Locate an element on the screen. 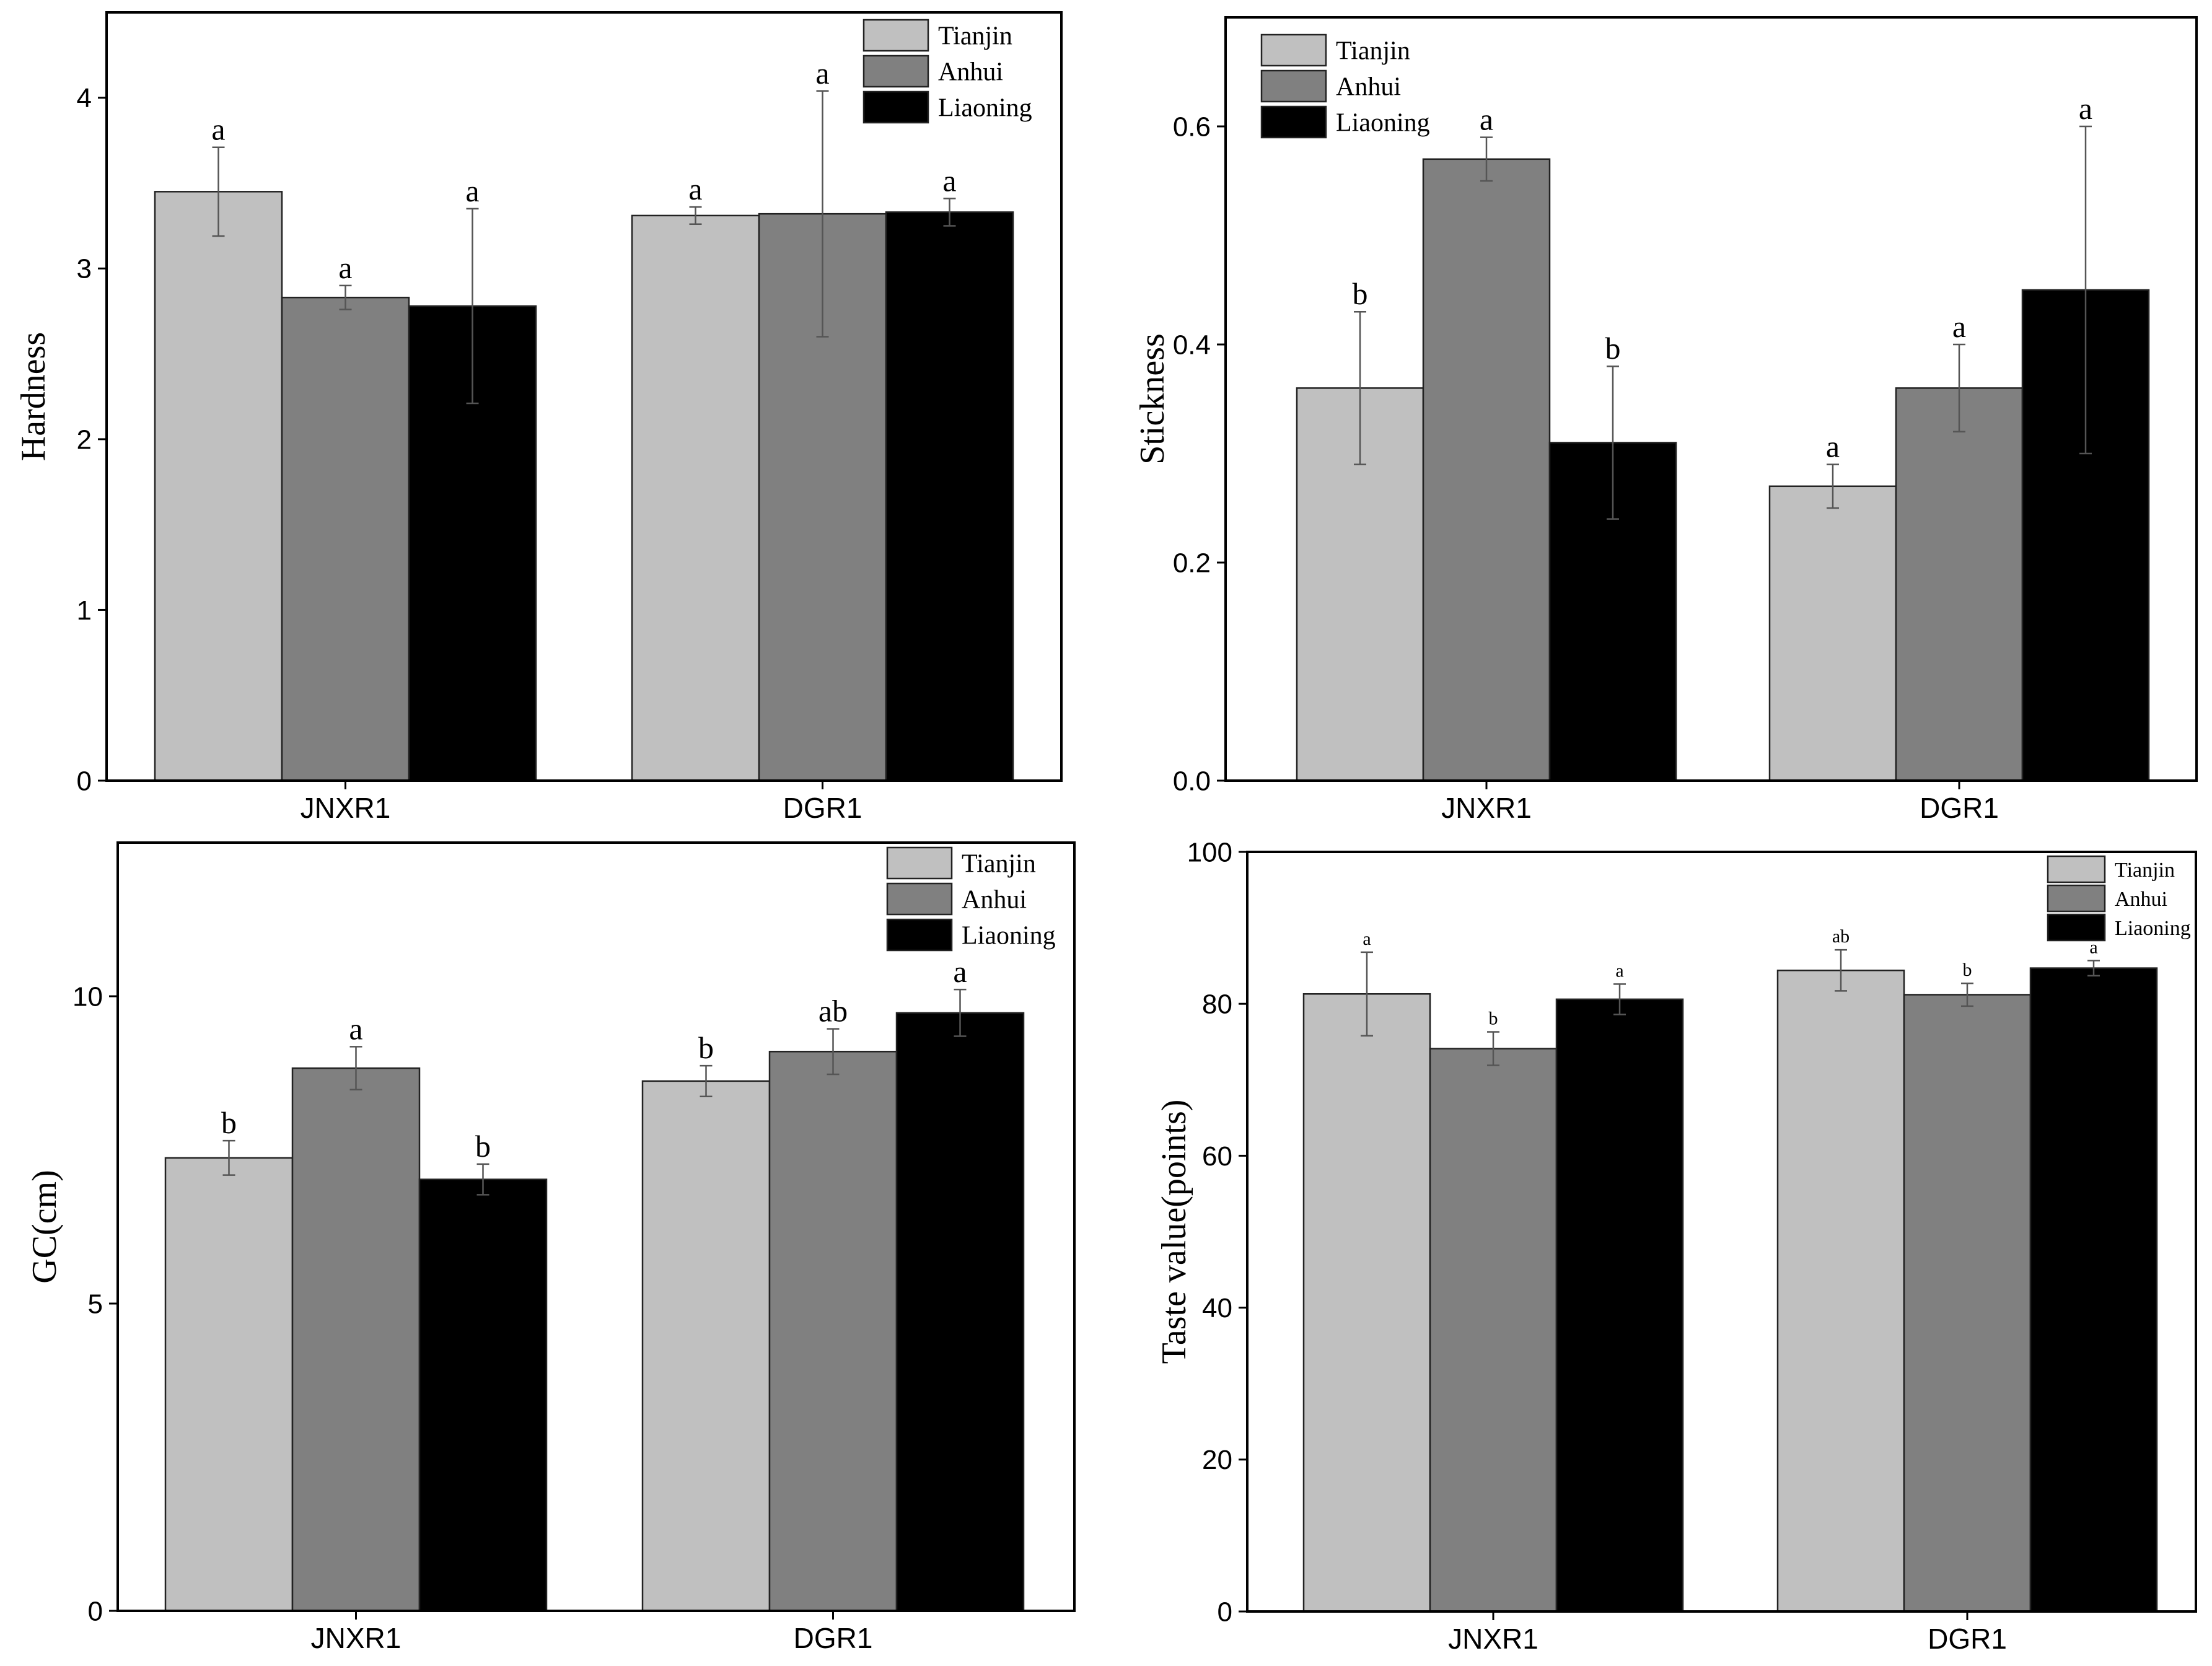 This screenshot has width=2212, height=1666. y-tick-label: 0.0 is located at coordinates (1192, 781).